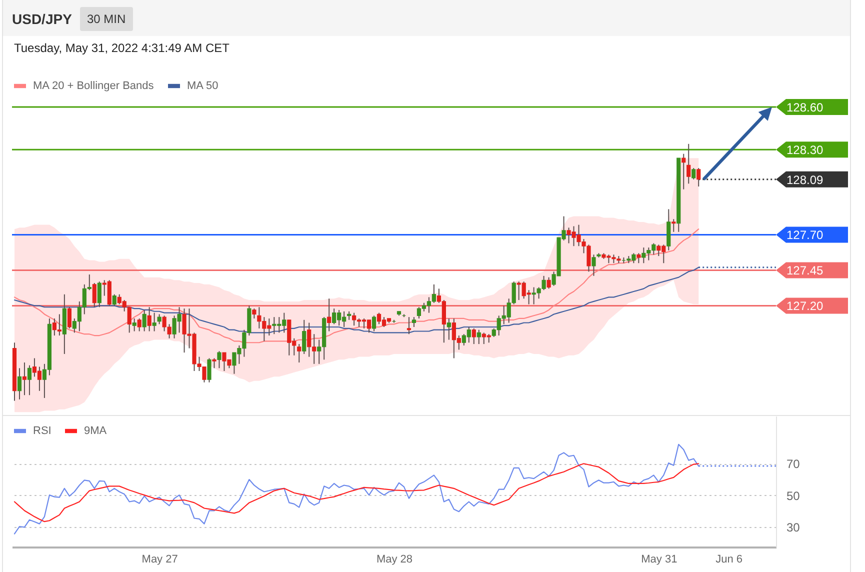 This screenshot has height=572, width=865. I want to click on chart-subtitle: Tuesday, May 31, 2022 4:31:49 AM CET, so click(122, 48).